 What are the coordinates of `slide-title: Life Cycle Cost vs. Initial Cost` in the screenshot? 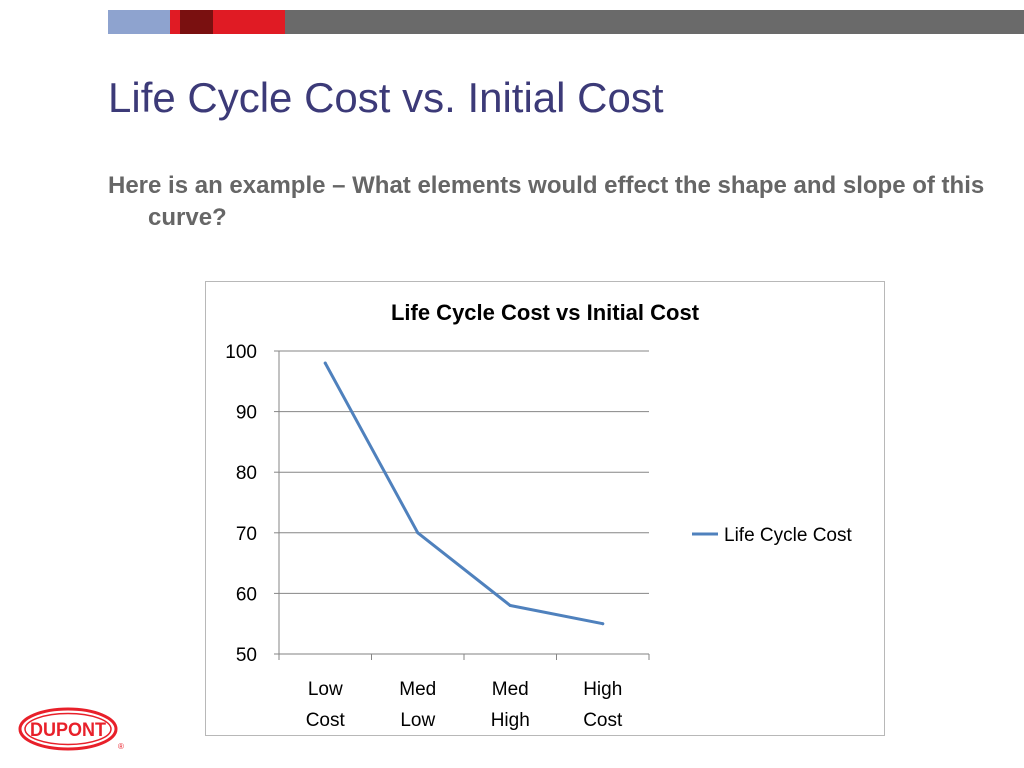 It's located at (386, 97).